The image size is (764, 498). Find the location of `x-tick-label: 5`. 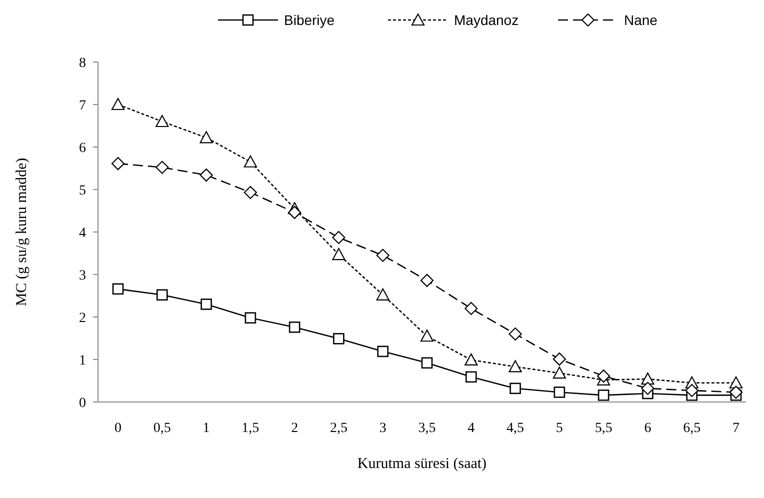

x-tick-label: 5 is located at coordinates (559, 428).